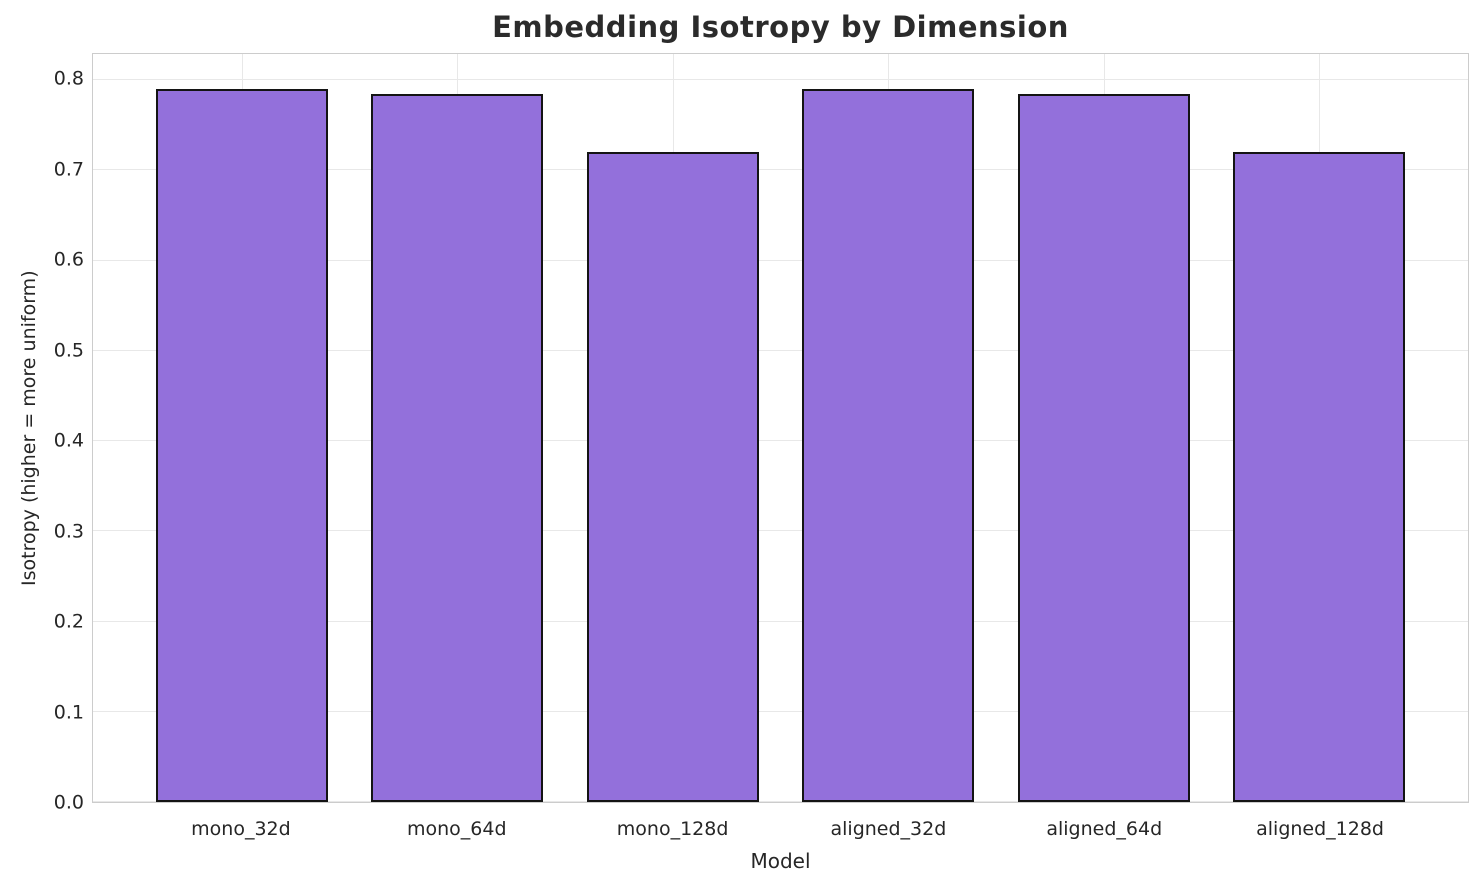  Describe the element at coordinates (456, 829) in the screenshot. I see `x-tick-label: mono_64d` at that location.